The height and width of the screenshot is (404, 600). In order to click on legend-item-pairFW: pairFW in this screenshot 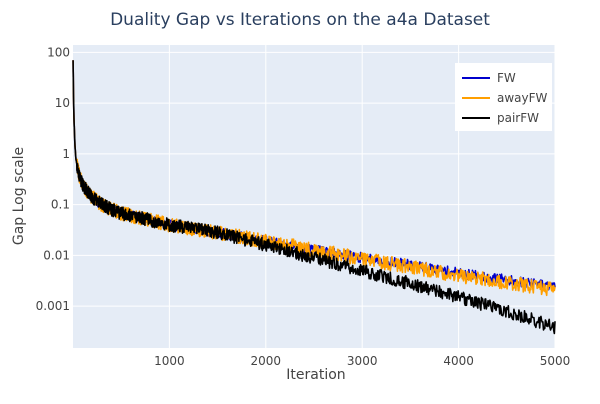, I will do `click(500, 118)`.